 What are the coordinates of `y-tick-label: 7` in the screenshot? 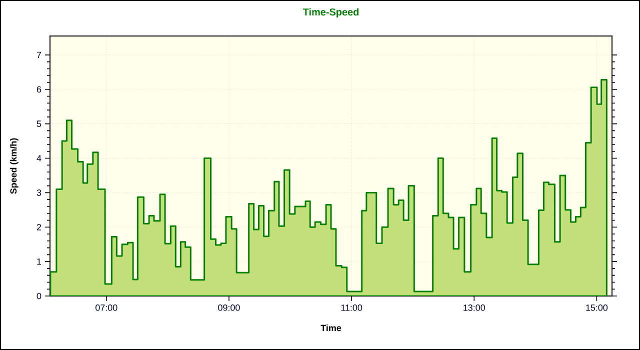 It's located at (39, 55).